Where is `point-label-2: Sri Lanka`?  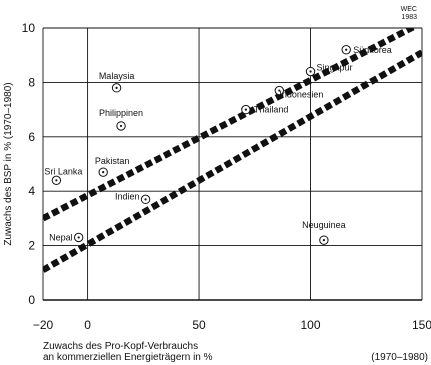 point-label-2: Sri Lanka is located at coordinates (63, 171).